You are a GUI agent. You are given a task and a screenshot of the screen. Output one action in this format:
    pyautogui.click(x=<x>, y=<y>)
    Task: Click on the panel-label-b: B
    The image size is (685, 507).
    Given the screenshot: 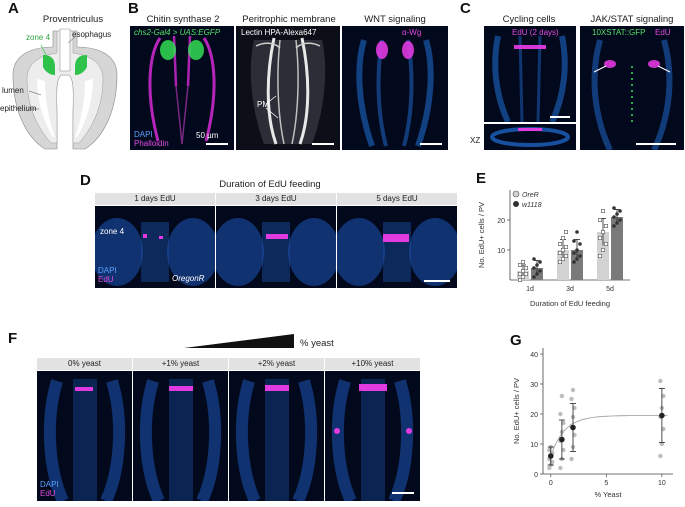 What is the action you would take?
    pyautogui.click(x=133, y=8)
    